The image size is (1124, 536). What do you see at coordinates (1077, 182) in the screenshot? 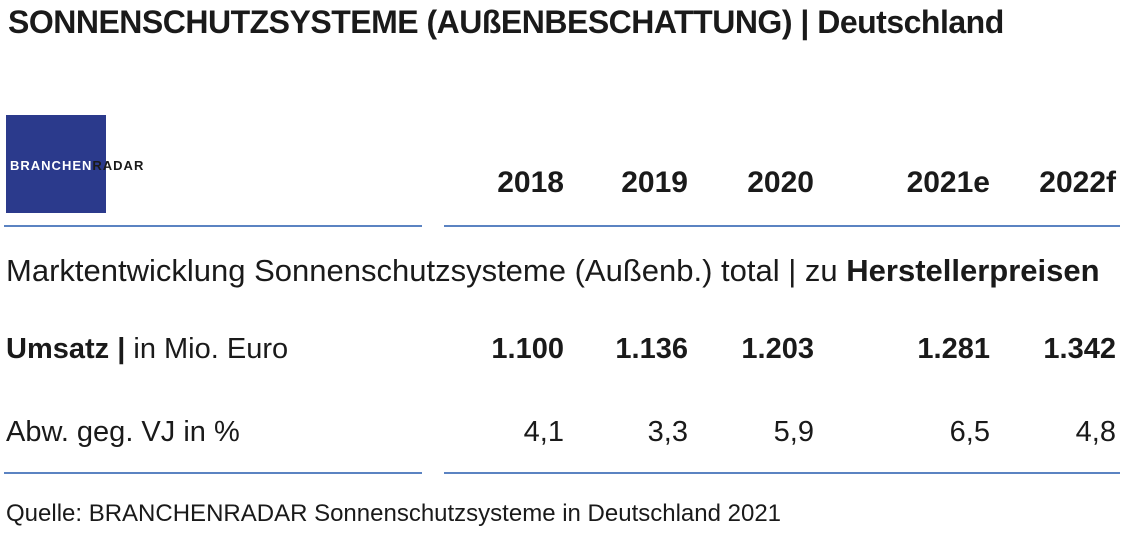
I see `column-header-2022f: 2022f` at bounding box center [1077, 182].